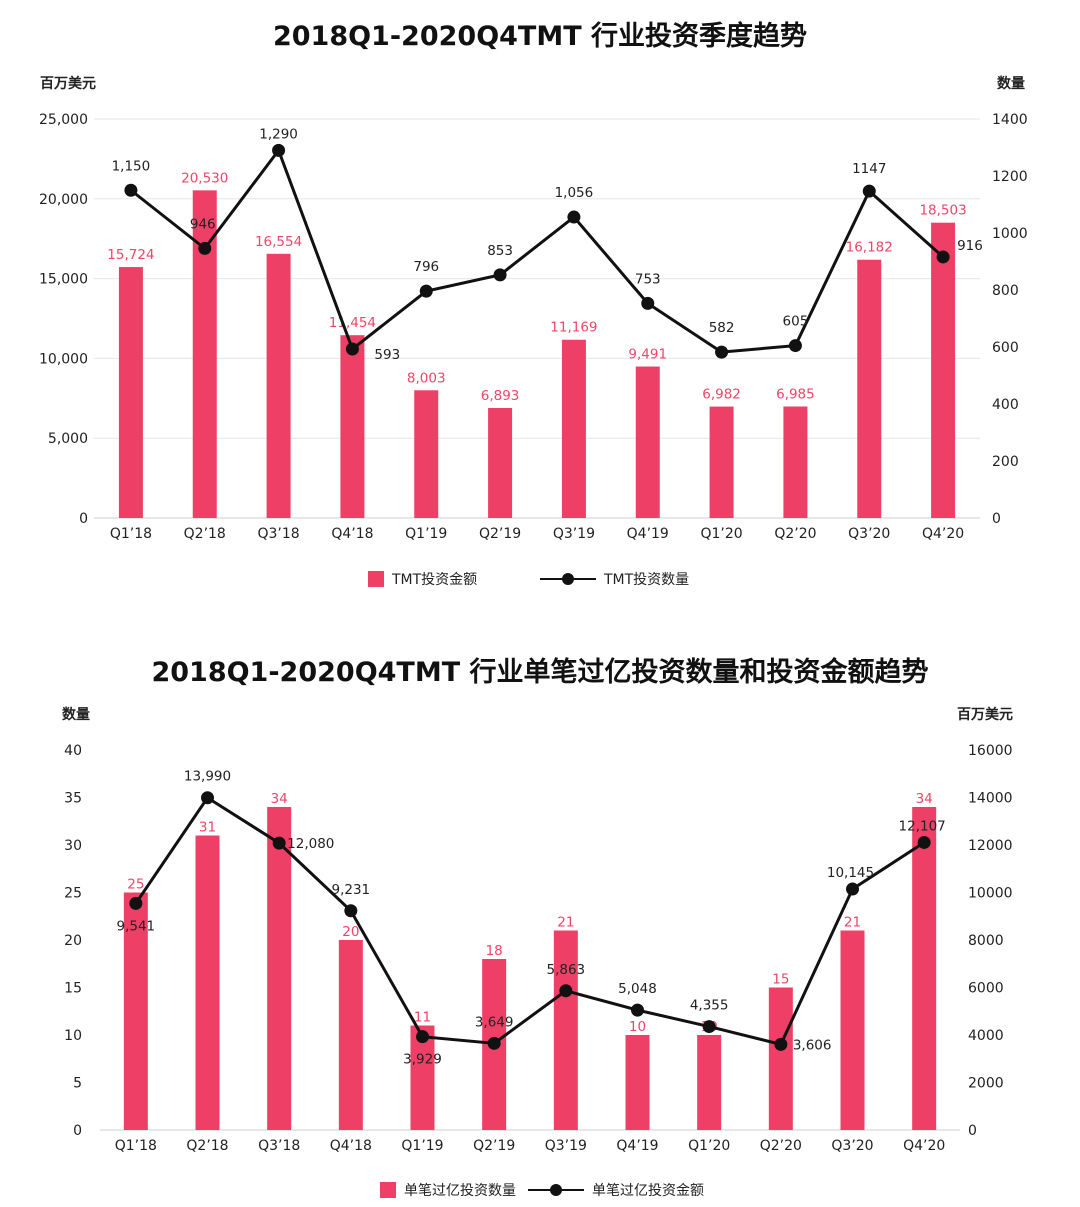 This screenshot has height=1207, width=1080. Describe the element at coordinates (135, 885) in the screenshot. I see `bar-data-label: 25` at that location.